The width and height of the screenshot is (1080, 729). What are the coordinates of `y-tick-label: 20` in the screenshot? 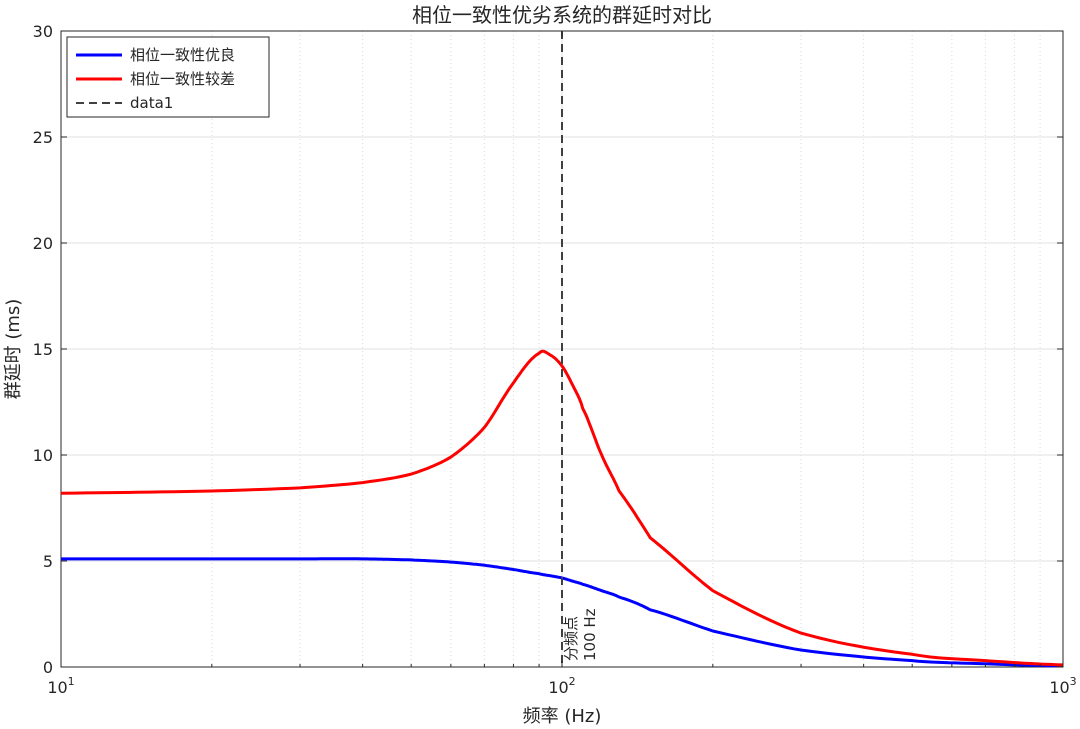 It's located at (43, 243).